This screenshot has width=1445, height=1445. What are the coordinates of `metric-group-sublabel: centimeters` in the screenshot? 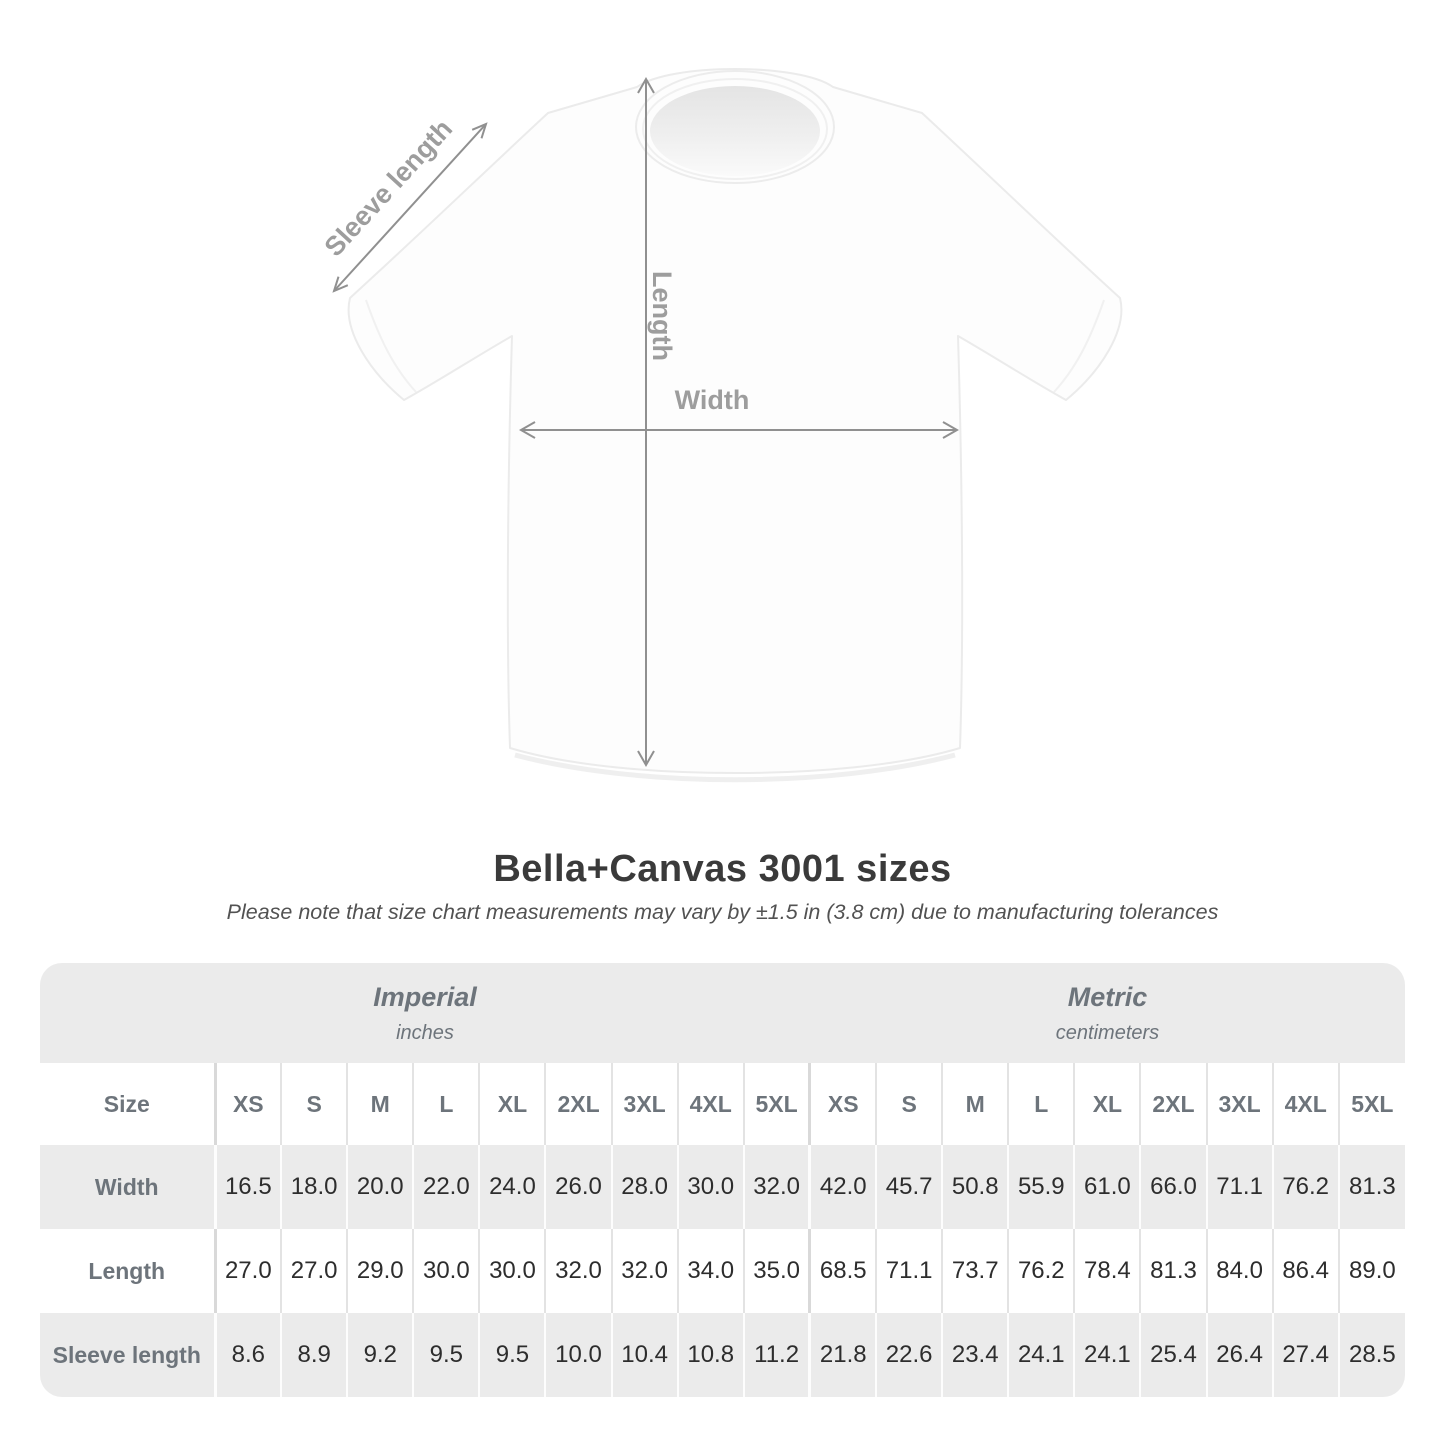 It's located at (1107, 1032).